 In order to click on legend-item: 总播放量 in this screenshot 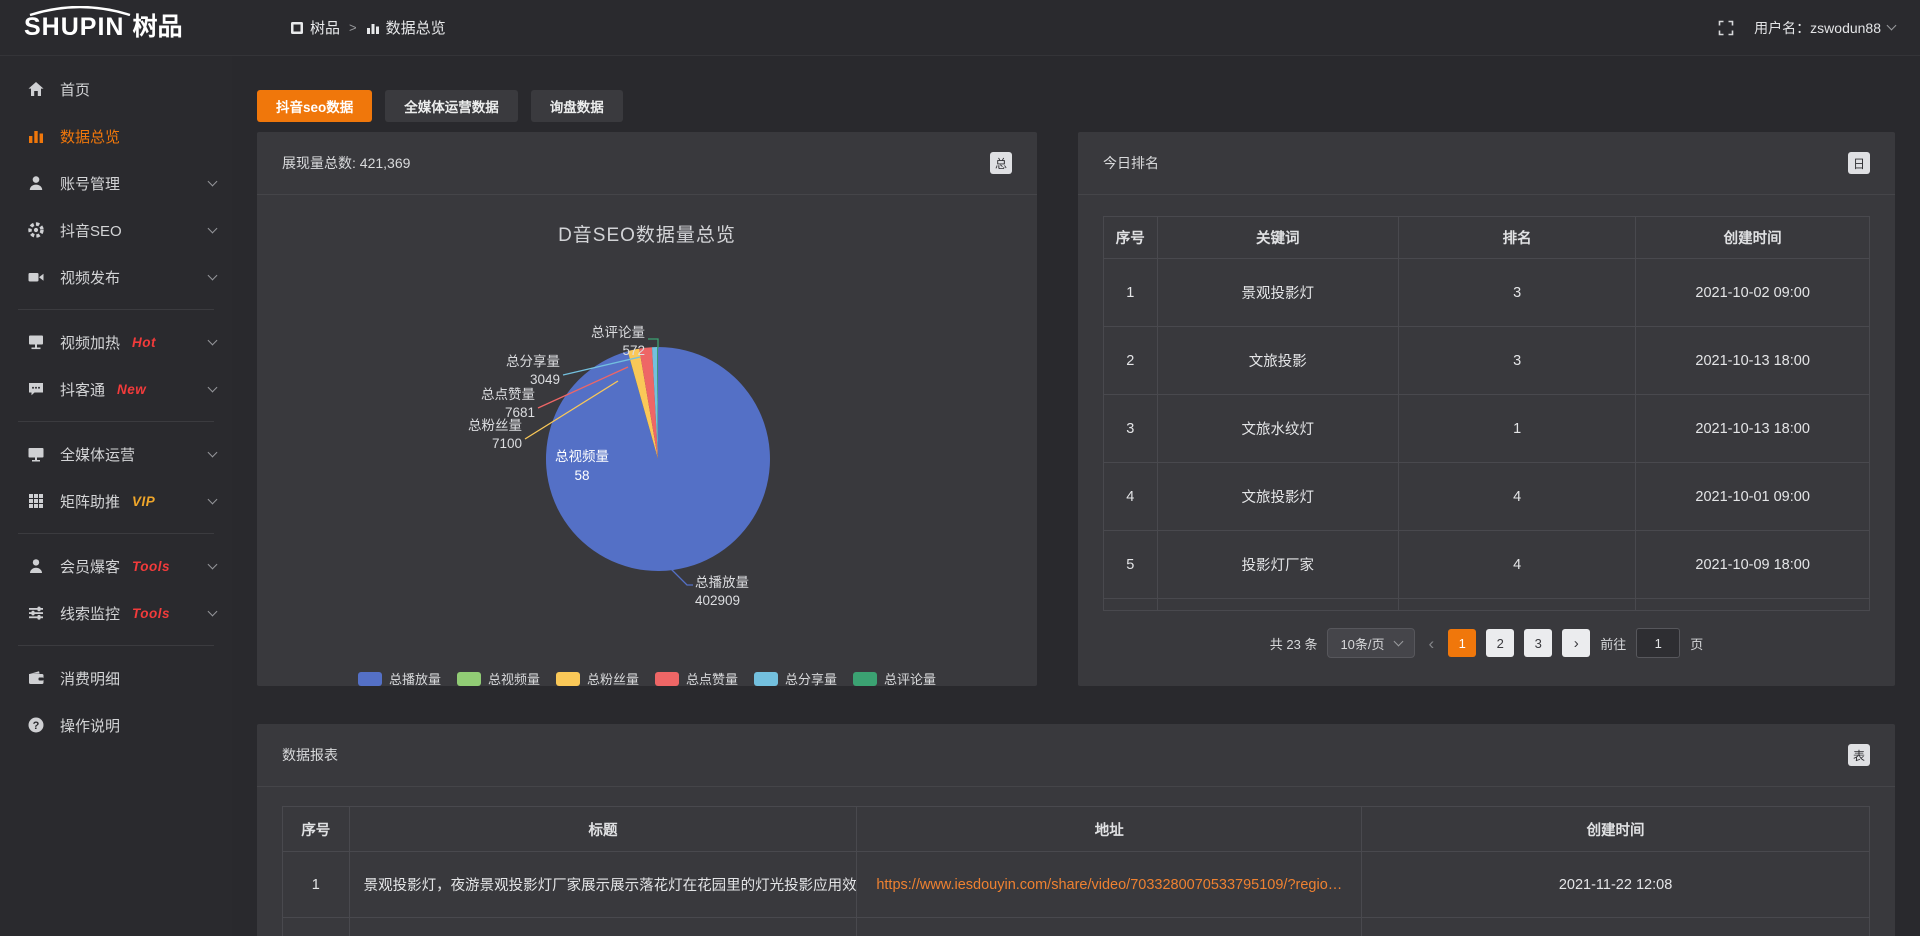, I will do `click(399, 678)`.